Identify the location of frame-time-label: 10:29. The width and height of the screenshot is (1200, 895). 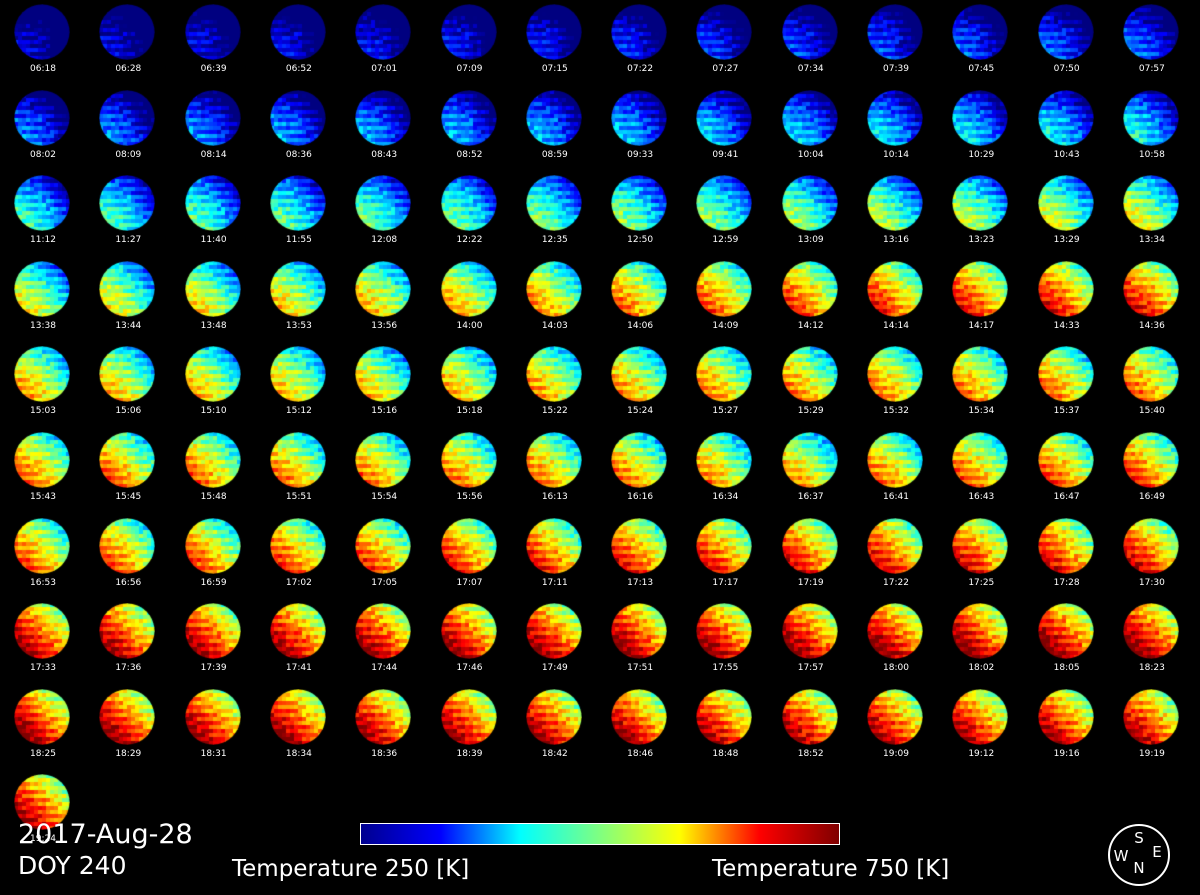
(981, 154).